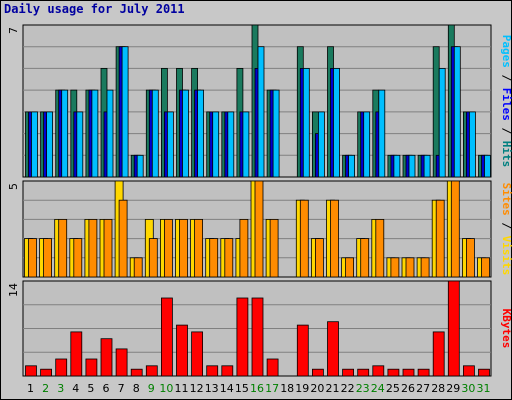 This screenshot has height=400, width=512. What do you see at coordinates (94, 9) in the screenshot?
I see `chart-title: Daily usage for July 2011` at bounding box center [94, 9].